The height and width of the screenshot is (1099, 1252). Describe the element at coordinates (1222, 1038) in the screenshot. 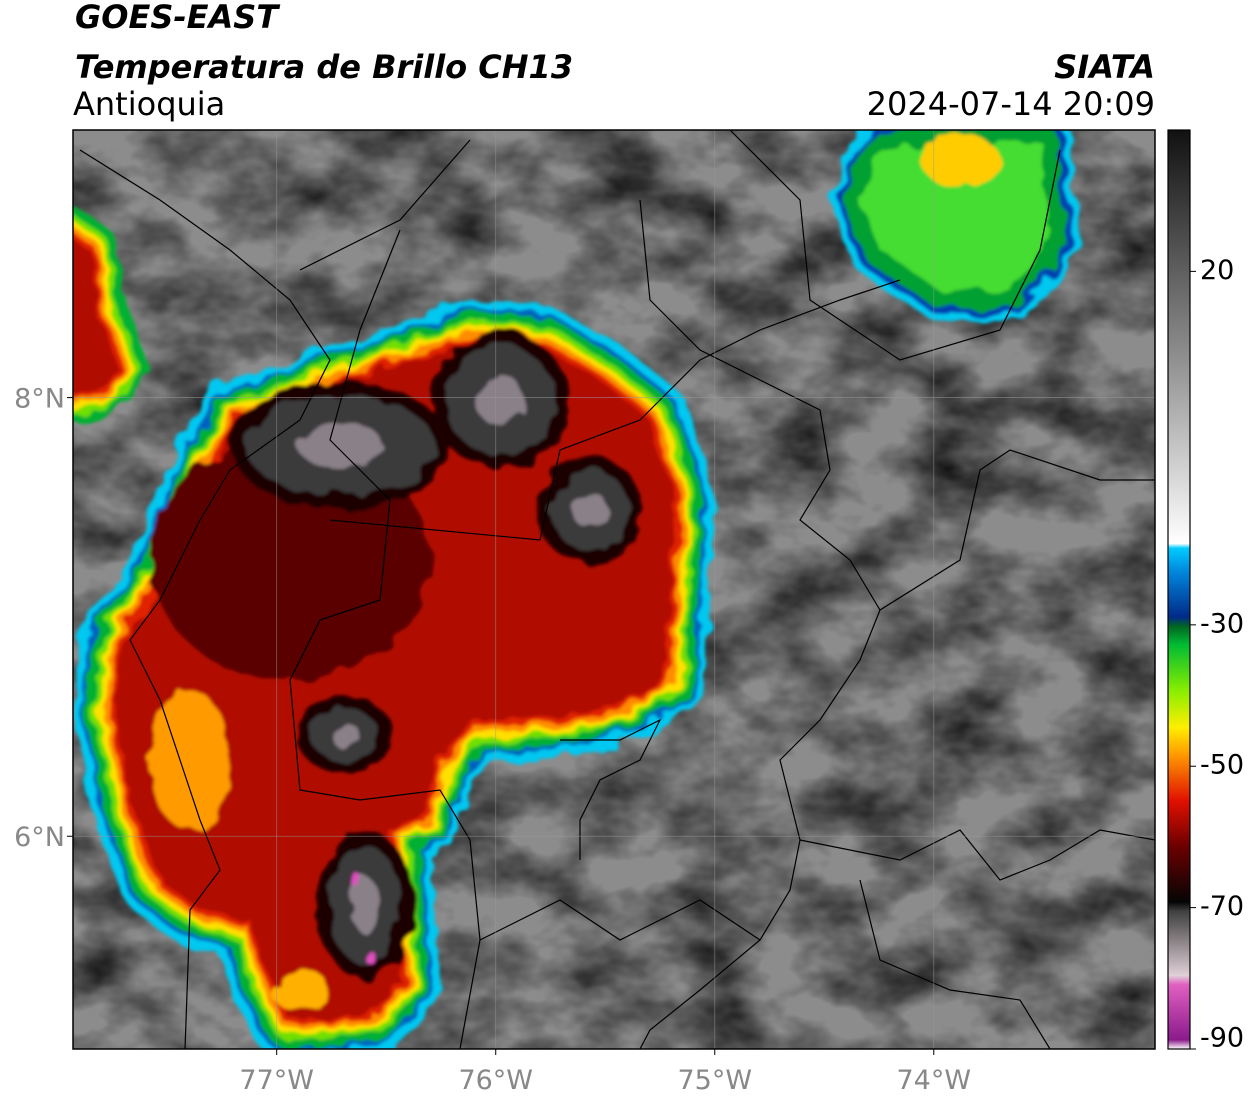

I see `colorbar-tick-label: -90` at that location.